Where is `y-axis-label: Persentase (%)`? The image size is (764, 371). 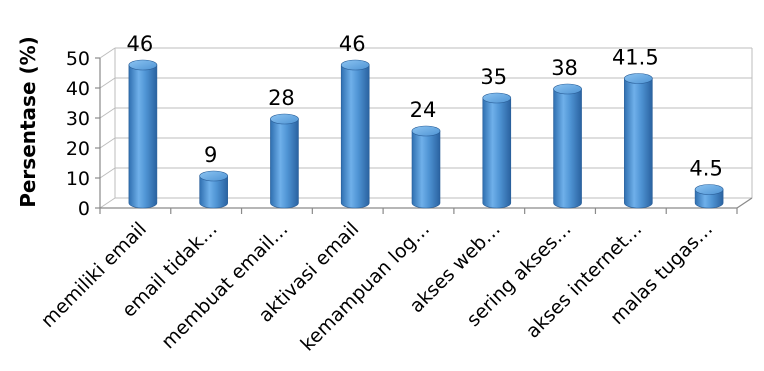
y-axis-label: Persentase (%) is located at coordinates (28, 122).